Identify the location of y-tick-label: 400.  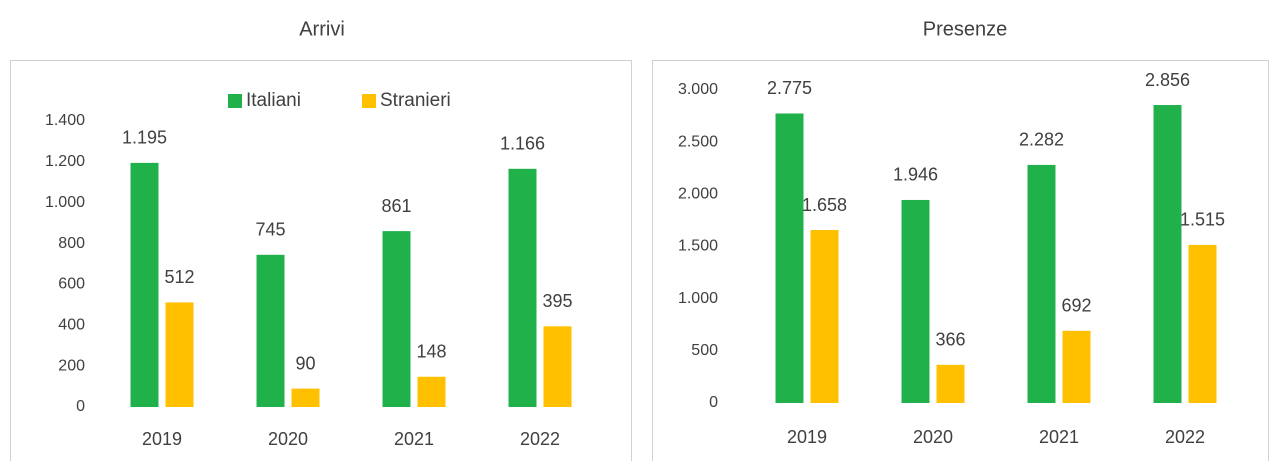
(71, 325).